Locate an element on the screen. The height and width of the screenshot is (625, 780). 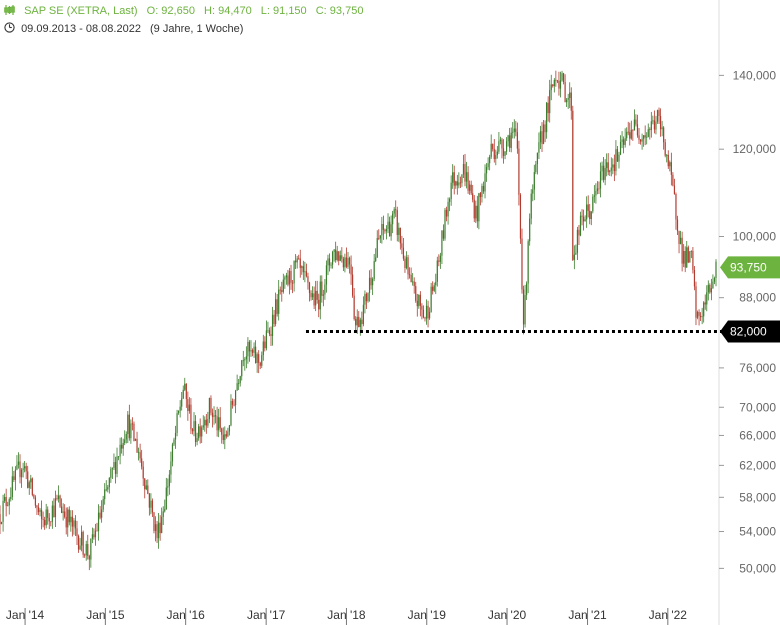
time-tick-label: Jan '16 is located at coordinates (185, 615).